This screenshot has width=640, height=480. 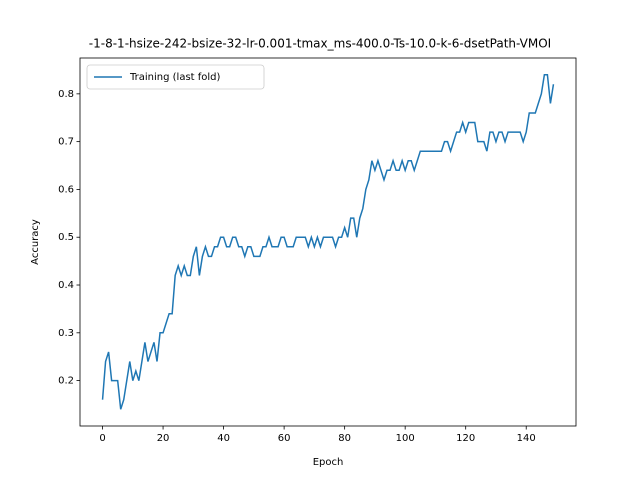 What do you see at coordinates (66, 237) in the screenshot?
I see `y-tick-label: 0.5` at bounding box center [66, 237].